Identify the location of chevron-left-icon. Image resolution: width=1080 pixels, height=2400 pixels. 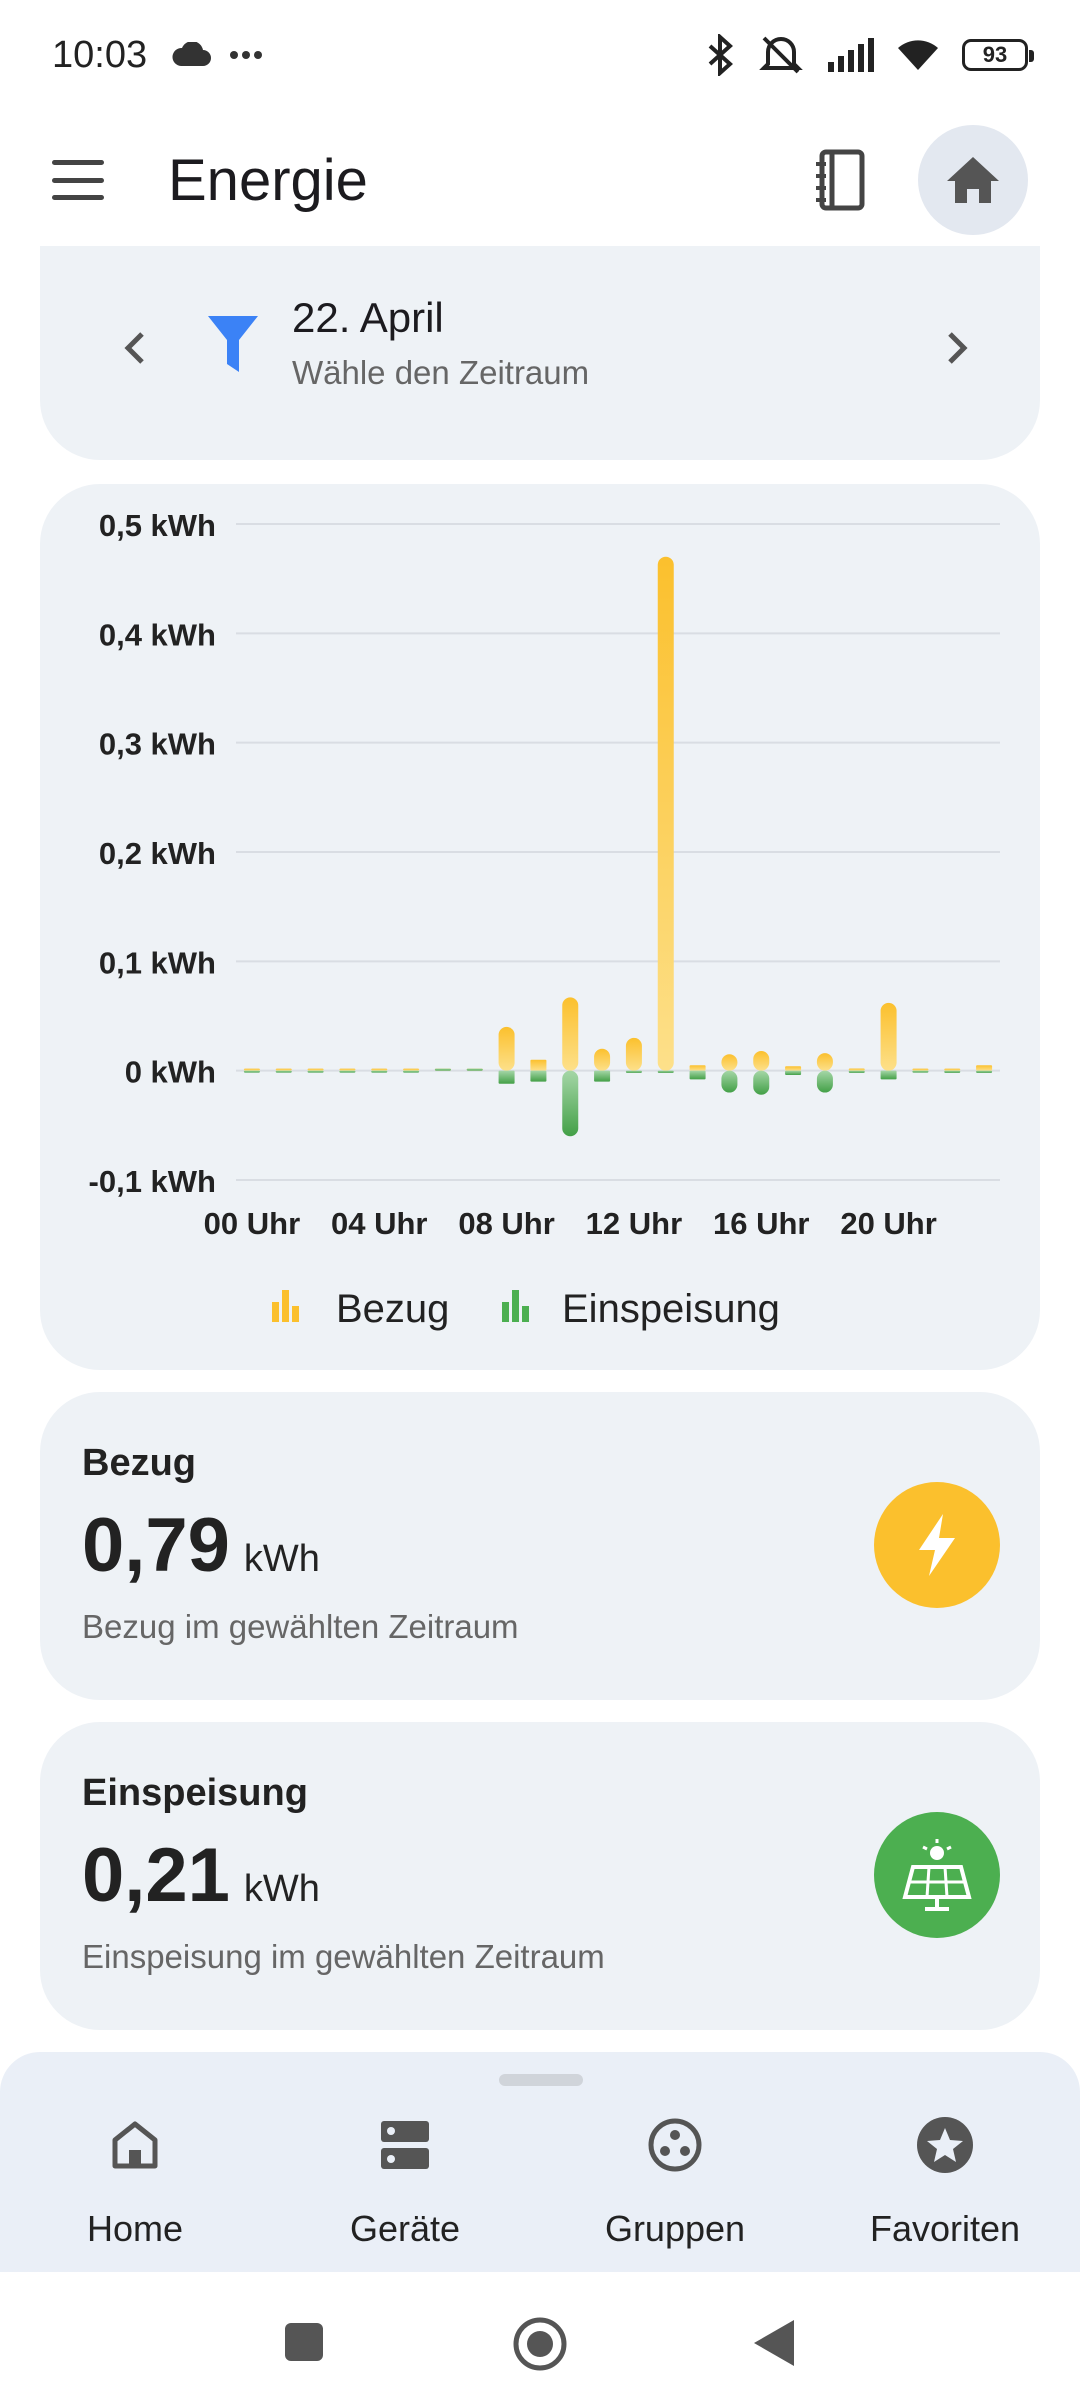
(134, 348).